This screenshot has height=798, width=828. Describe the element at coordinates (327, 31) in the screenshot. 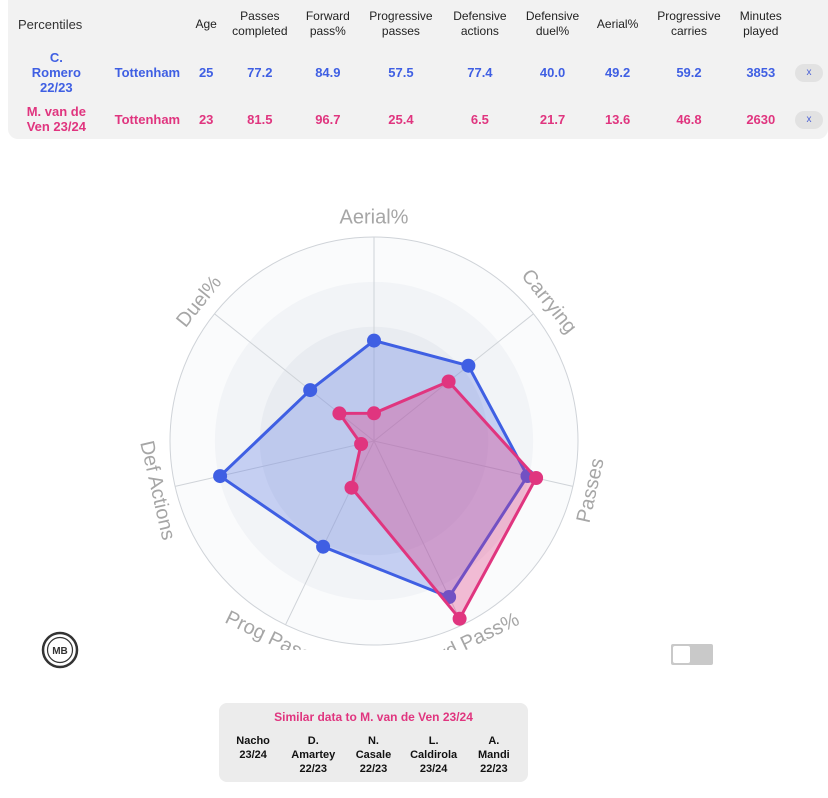

I see `header-line: pass%` at that location.